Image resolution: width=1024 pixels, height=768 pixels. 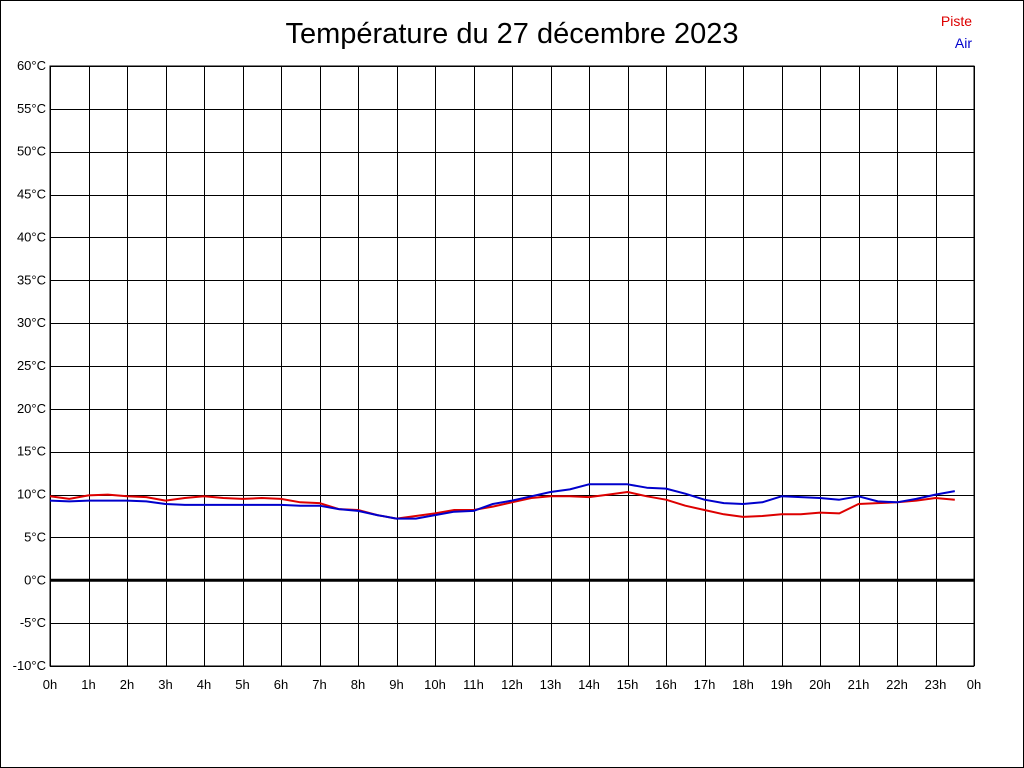 What do you see at coordinates (165, 684) in the screenshot?
I see `x-tick-label: 3h` at bounding box center [165, 684].